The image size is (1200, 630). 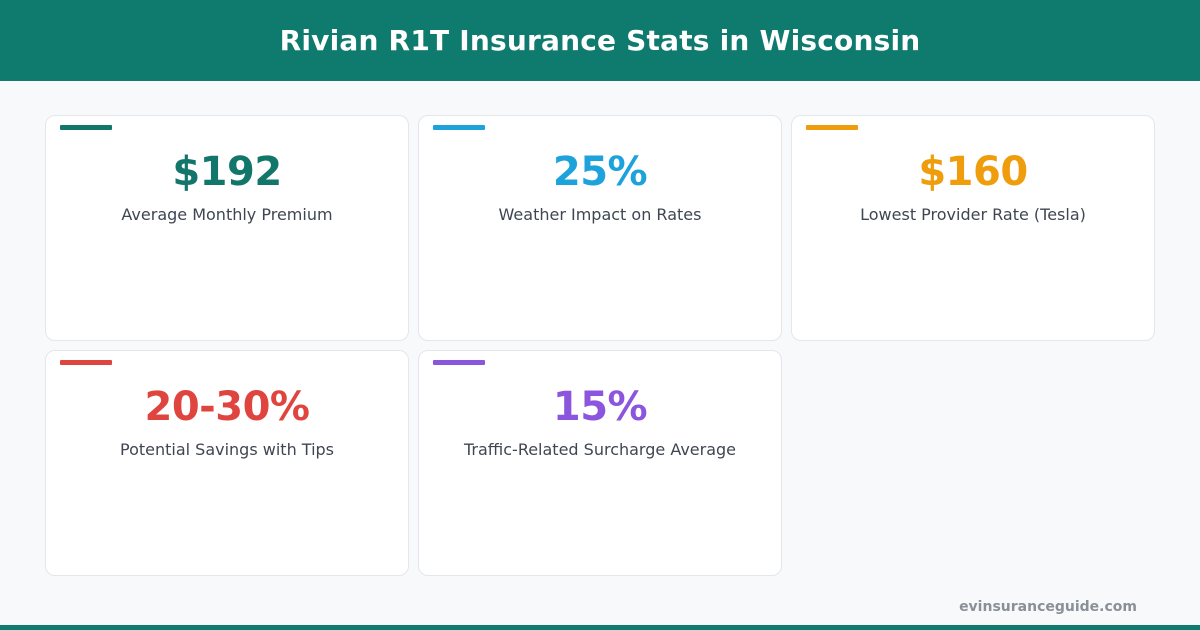 What do you see at coordinates (1048, 607) in the screenshot?
I see `footer-site-name: evinsuranceguide.com` at bounding box center [1048, 607].